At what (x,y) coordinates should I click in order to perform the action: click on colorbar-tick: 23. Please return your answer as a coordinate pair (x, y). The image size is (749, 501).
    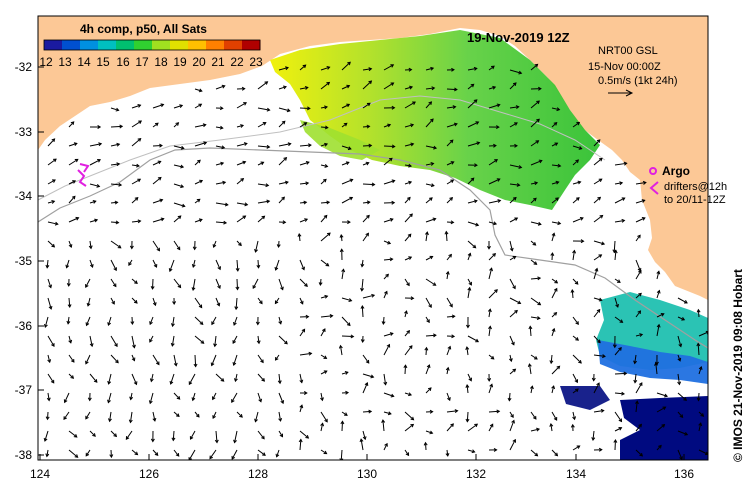
    Looking at the image, I should click on (256, 62).